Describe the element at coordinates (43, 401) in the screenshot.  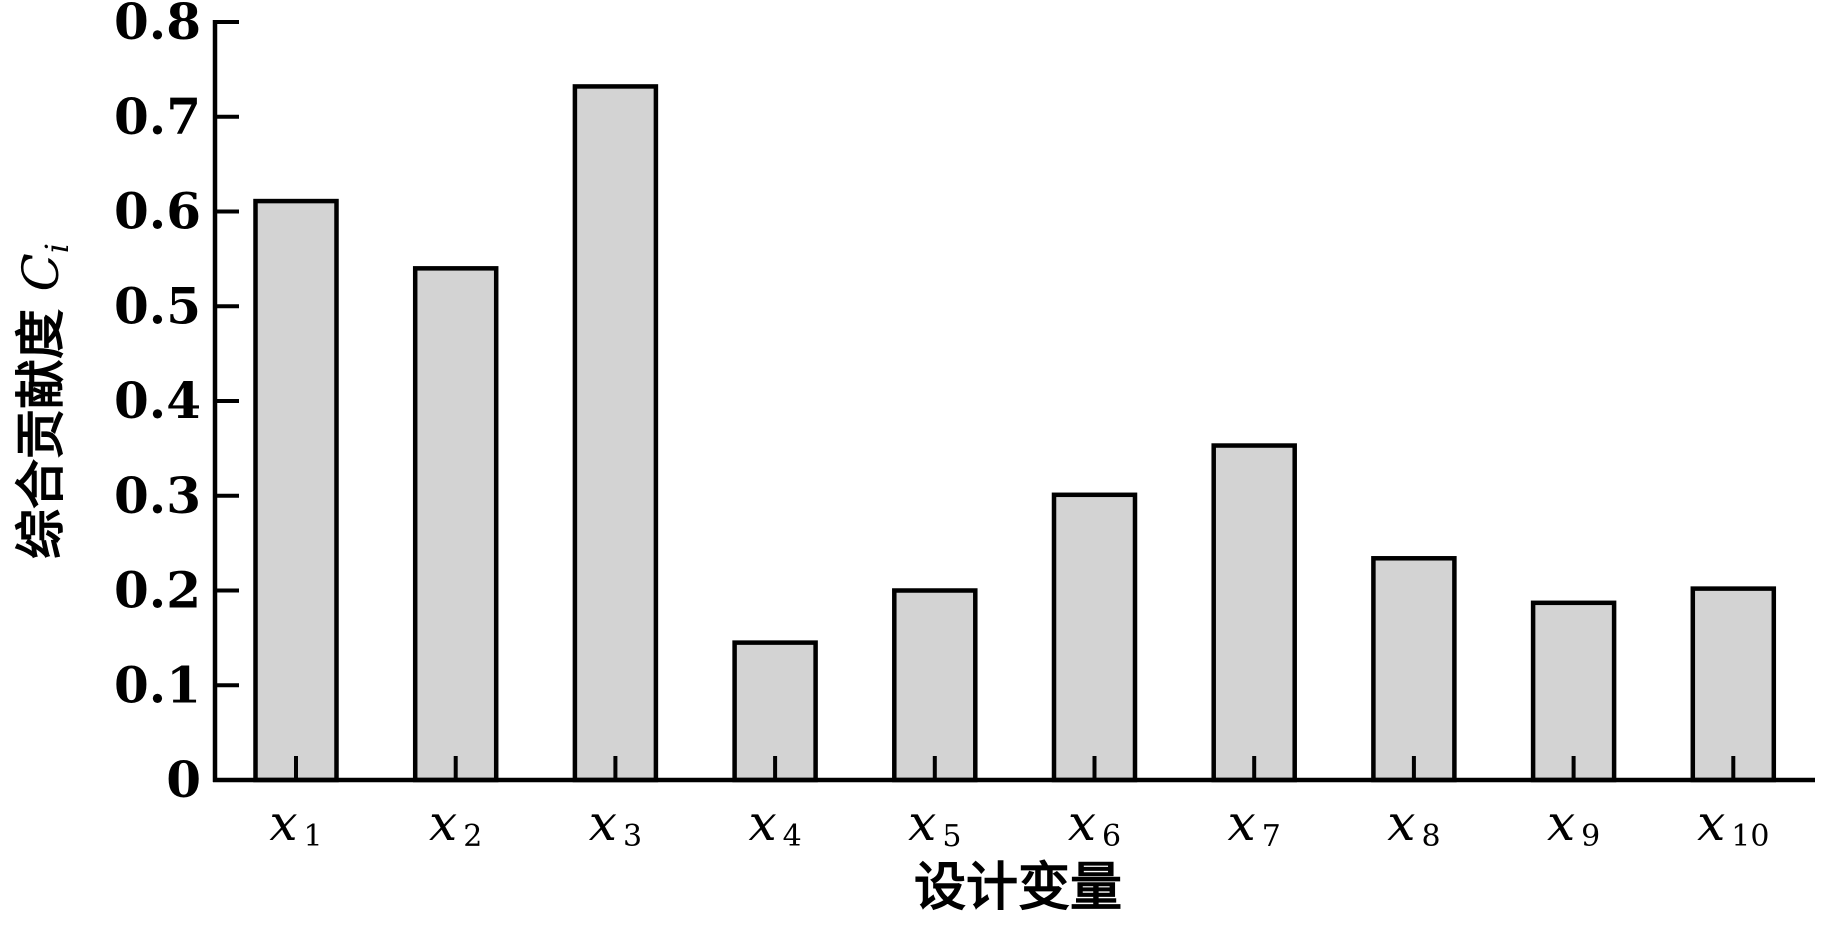
I see `y-axis-label: 综合贡献度 Ci` at that location.